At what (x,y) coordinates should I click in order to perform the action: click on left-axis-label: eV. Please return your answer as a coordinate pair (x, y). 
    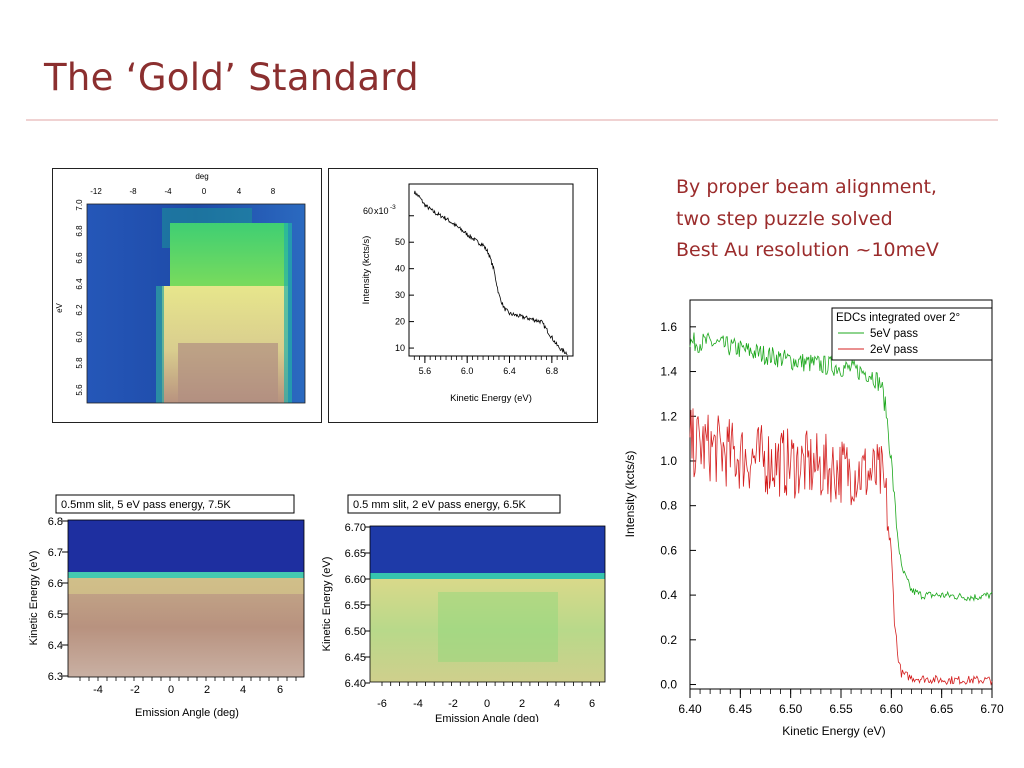
    Looking at the image, I should click on (59, 307).